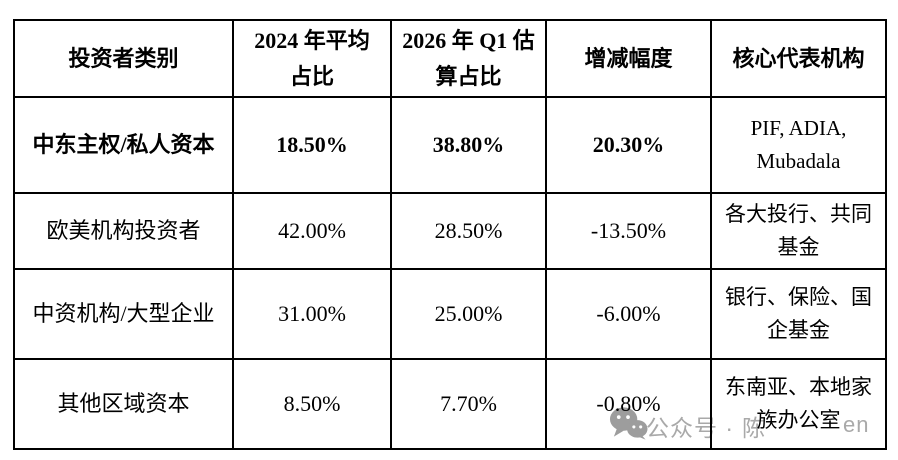 The image size is (898, 460). I want to click on cell-avg-2024: 18.50%, so click(312, 145).